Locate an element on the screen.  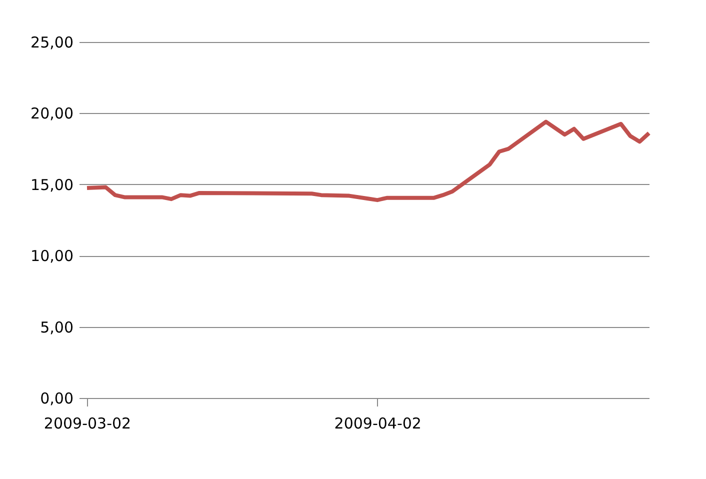
y-tick-label: 0,00 is located at coordinates (57, 399).